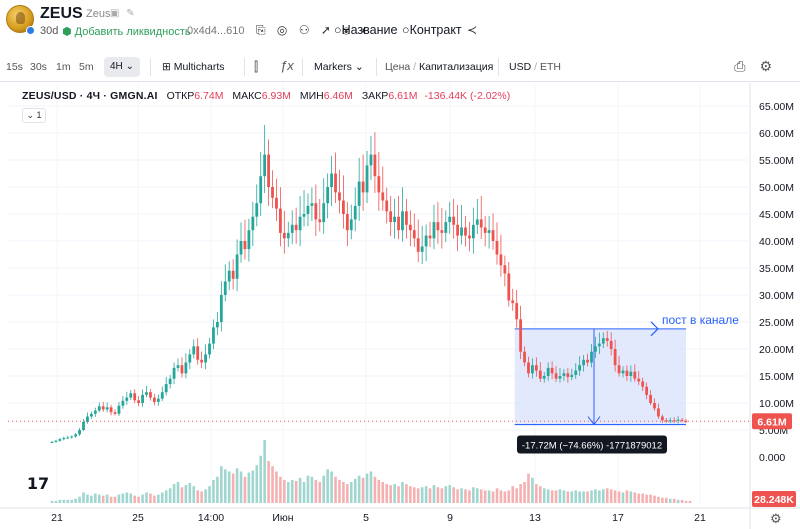 This screenshot has width=800, height=529. What do you see at coordinates (247, 96) in the screenshot?
I see `high-label: МАКС` at bounding box center [247, 96].